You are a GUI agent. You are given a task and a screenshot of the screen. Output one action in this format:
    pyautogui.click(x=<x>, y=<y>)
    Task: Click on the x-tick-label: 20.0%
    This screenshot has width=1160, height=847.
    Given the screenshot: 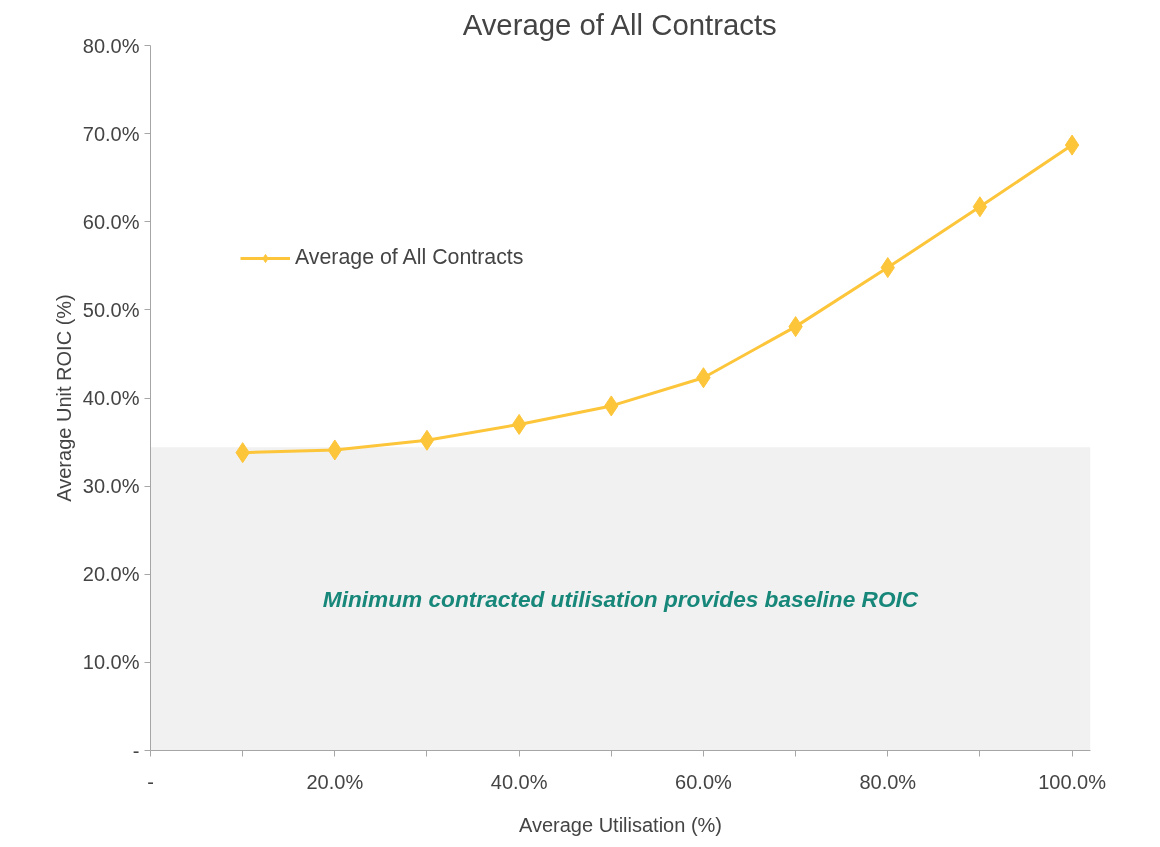 What is the action you would take?
    pyautogui.click(x=335, y=781)
    